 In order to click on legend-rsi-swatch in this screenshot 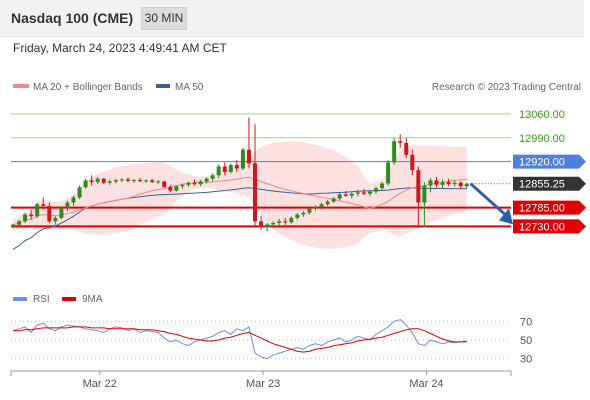, I will do `click(20, 299)`.